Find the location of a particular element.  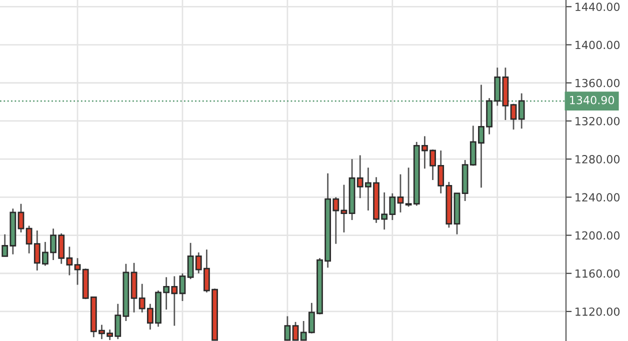

y-tick-label: 1280.00 is located at coordinates (598, 159).